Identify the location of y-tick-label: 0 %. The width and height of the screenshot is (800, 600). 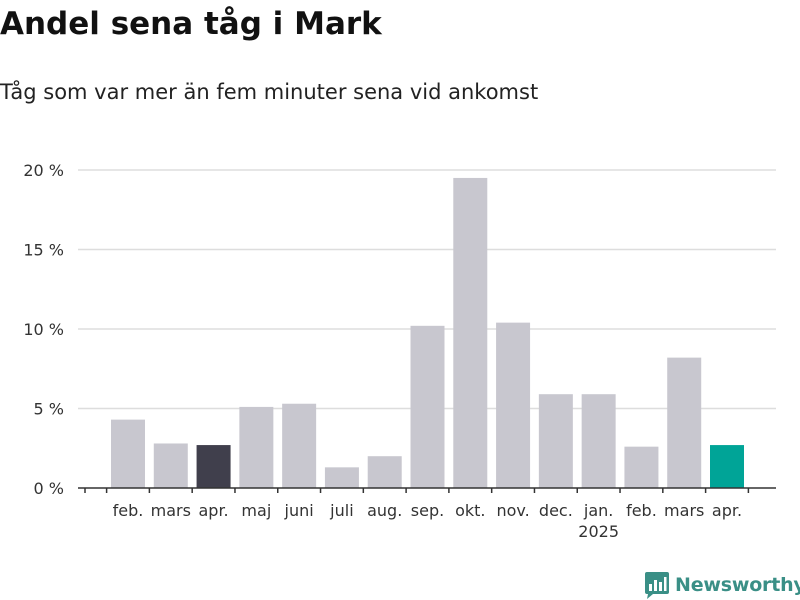
(49, 488).